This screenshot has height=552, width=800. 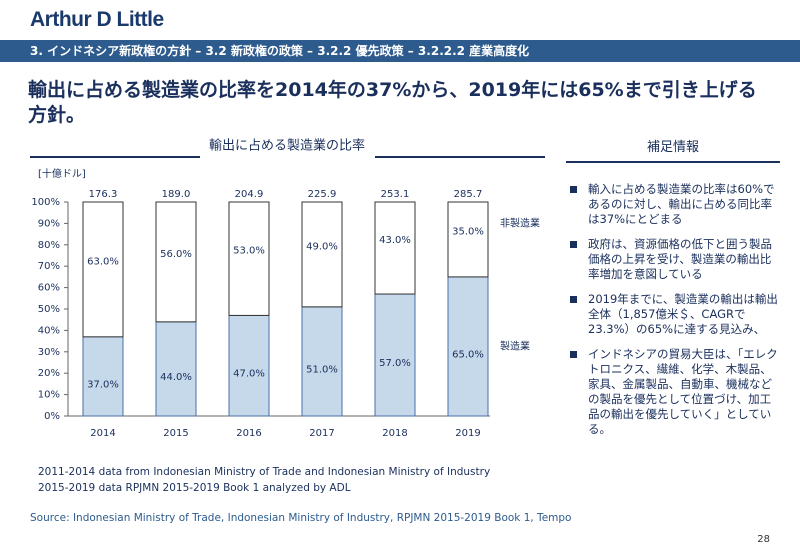 What do you see at coordinates (49, 395) in the screenshot?
I see `y-tick-label: 10%` at bounding box center [49, 395].